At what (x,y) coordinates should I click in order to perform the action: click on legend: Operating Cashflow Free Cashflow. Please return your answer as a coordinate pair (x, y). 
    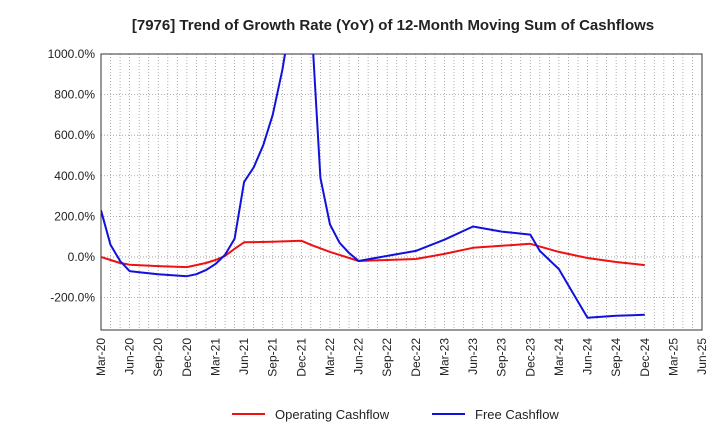
    Looking at the image, I should click on (395, 414).